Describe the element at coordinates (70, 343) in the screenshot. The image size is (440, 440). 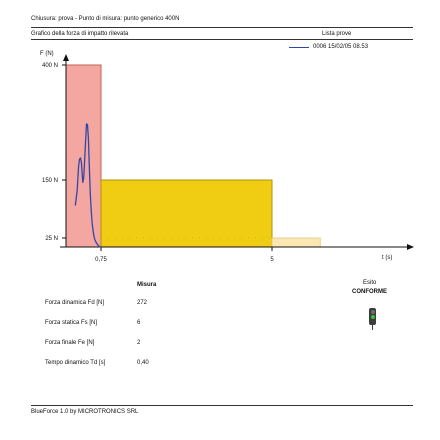
I see `measure-label-fe: Forza finale Fe [N]` at that location.